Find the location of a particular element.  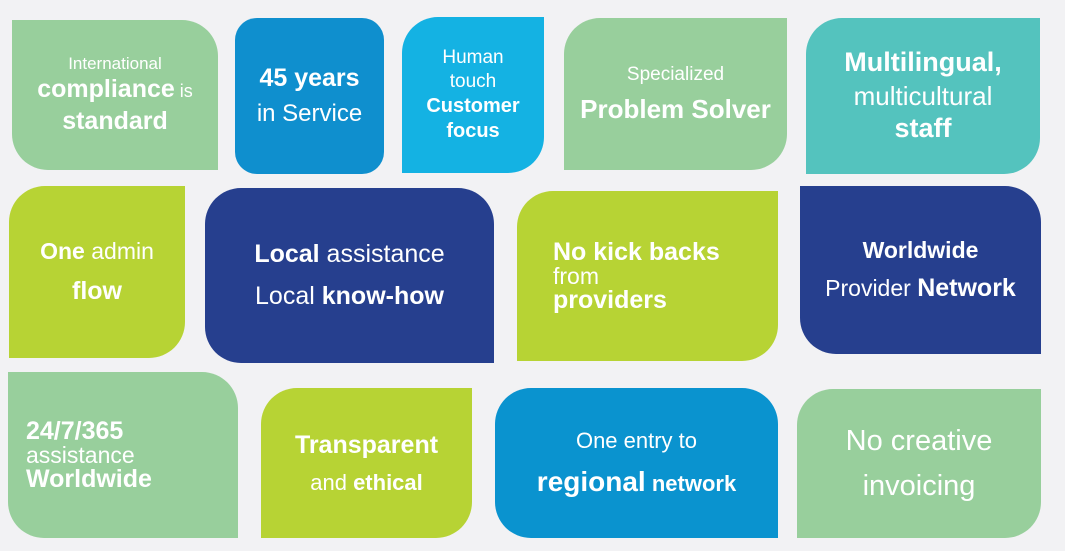

tile-text-bold: ethical is located at coordinates (388, 482).